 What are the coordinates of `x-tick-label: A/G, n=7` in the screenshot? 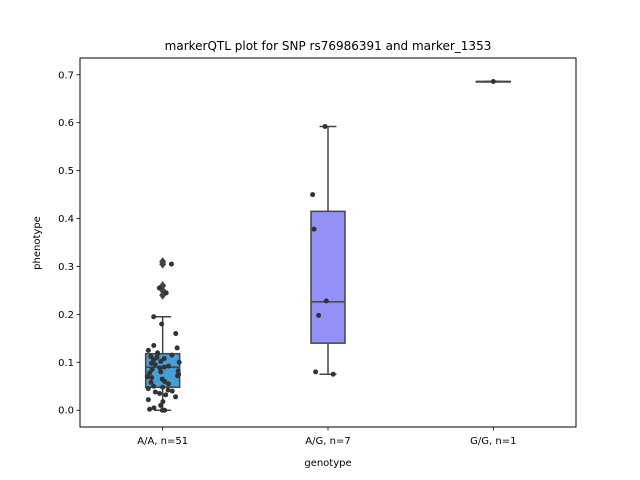 It's located at (327, 441).